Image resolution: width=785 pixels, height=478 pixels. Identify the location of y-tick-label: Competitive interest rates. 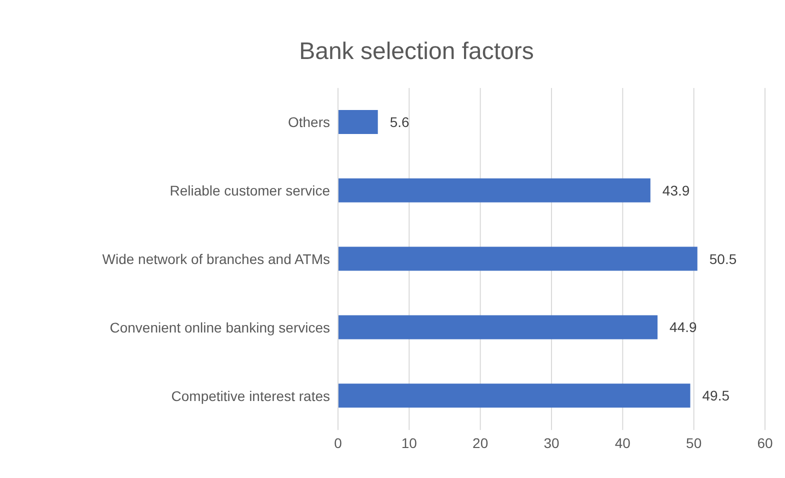
(250, 396).